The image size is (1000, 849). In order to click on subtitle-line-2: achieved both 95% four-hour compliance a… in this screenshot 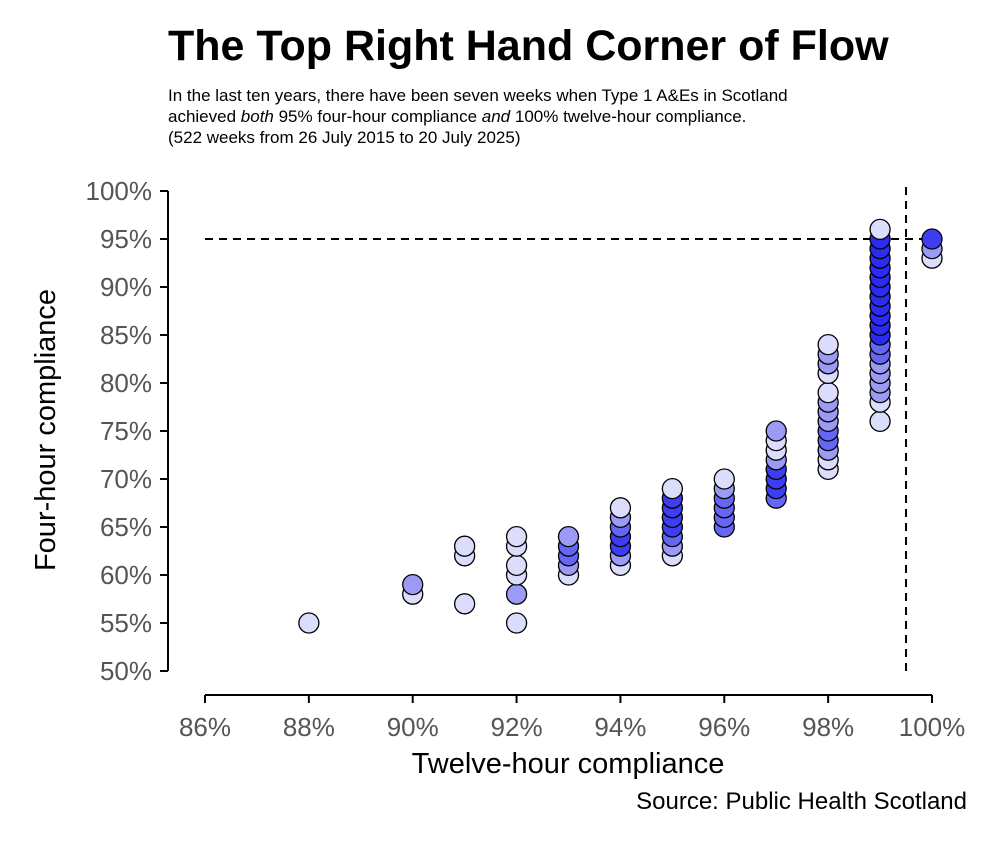, I will do `click(478, 116)`.